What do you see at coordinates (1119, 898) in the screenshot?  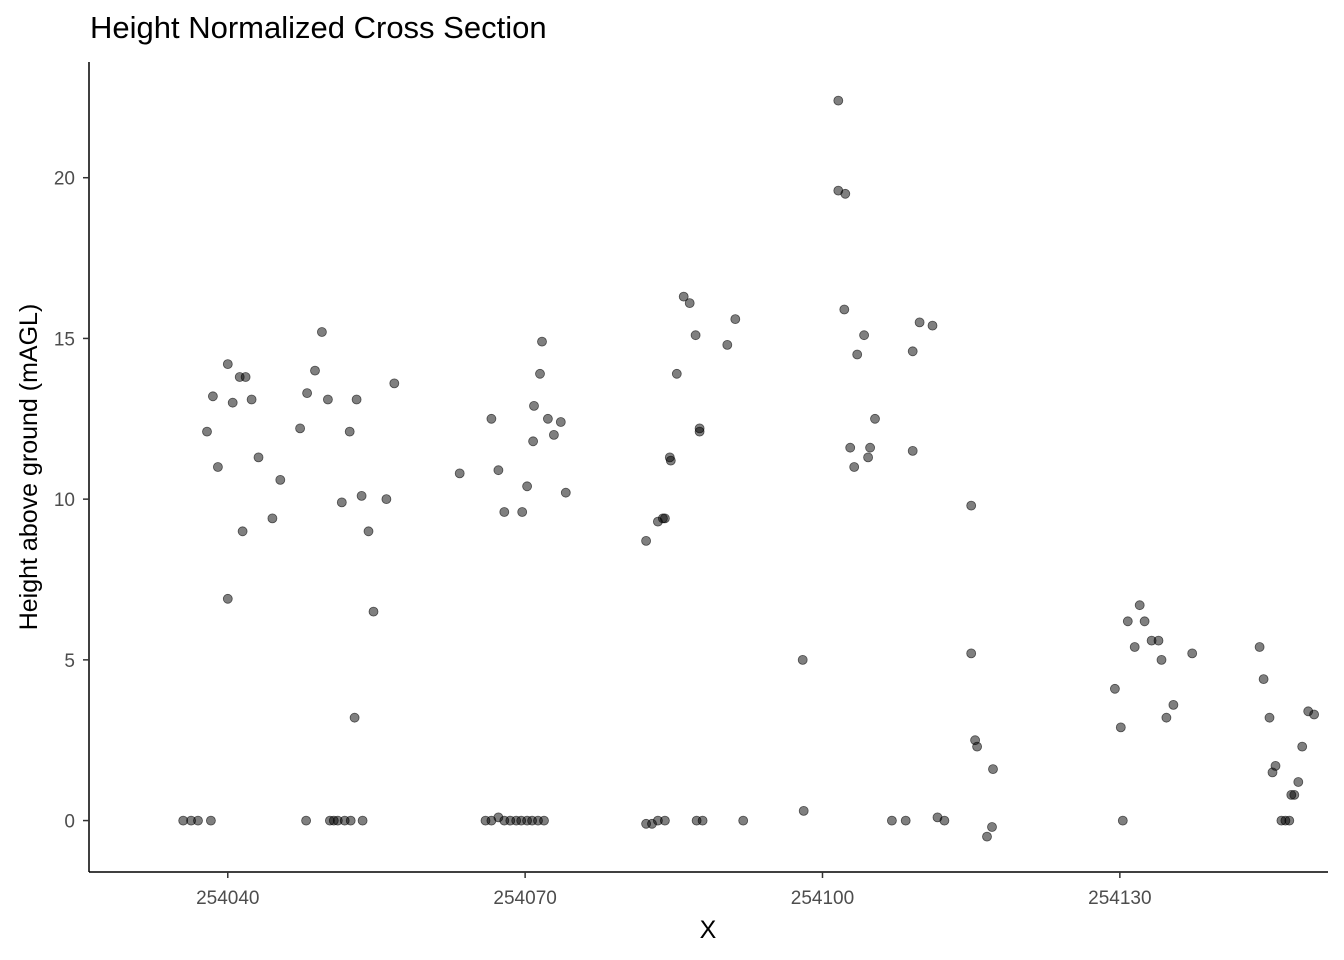 I see `x-tick-label: 254130` at bounding box center [1119, 898].